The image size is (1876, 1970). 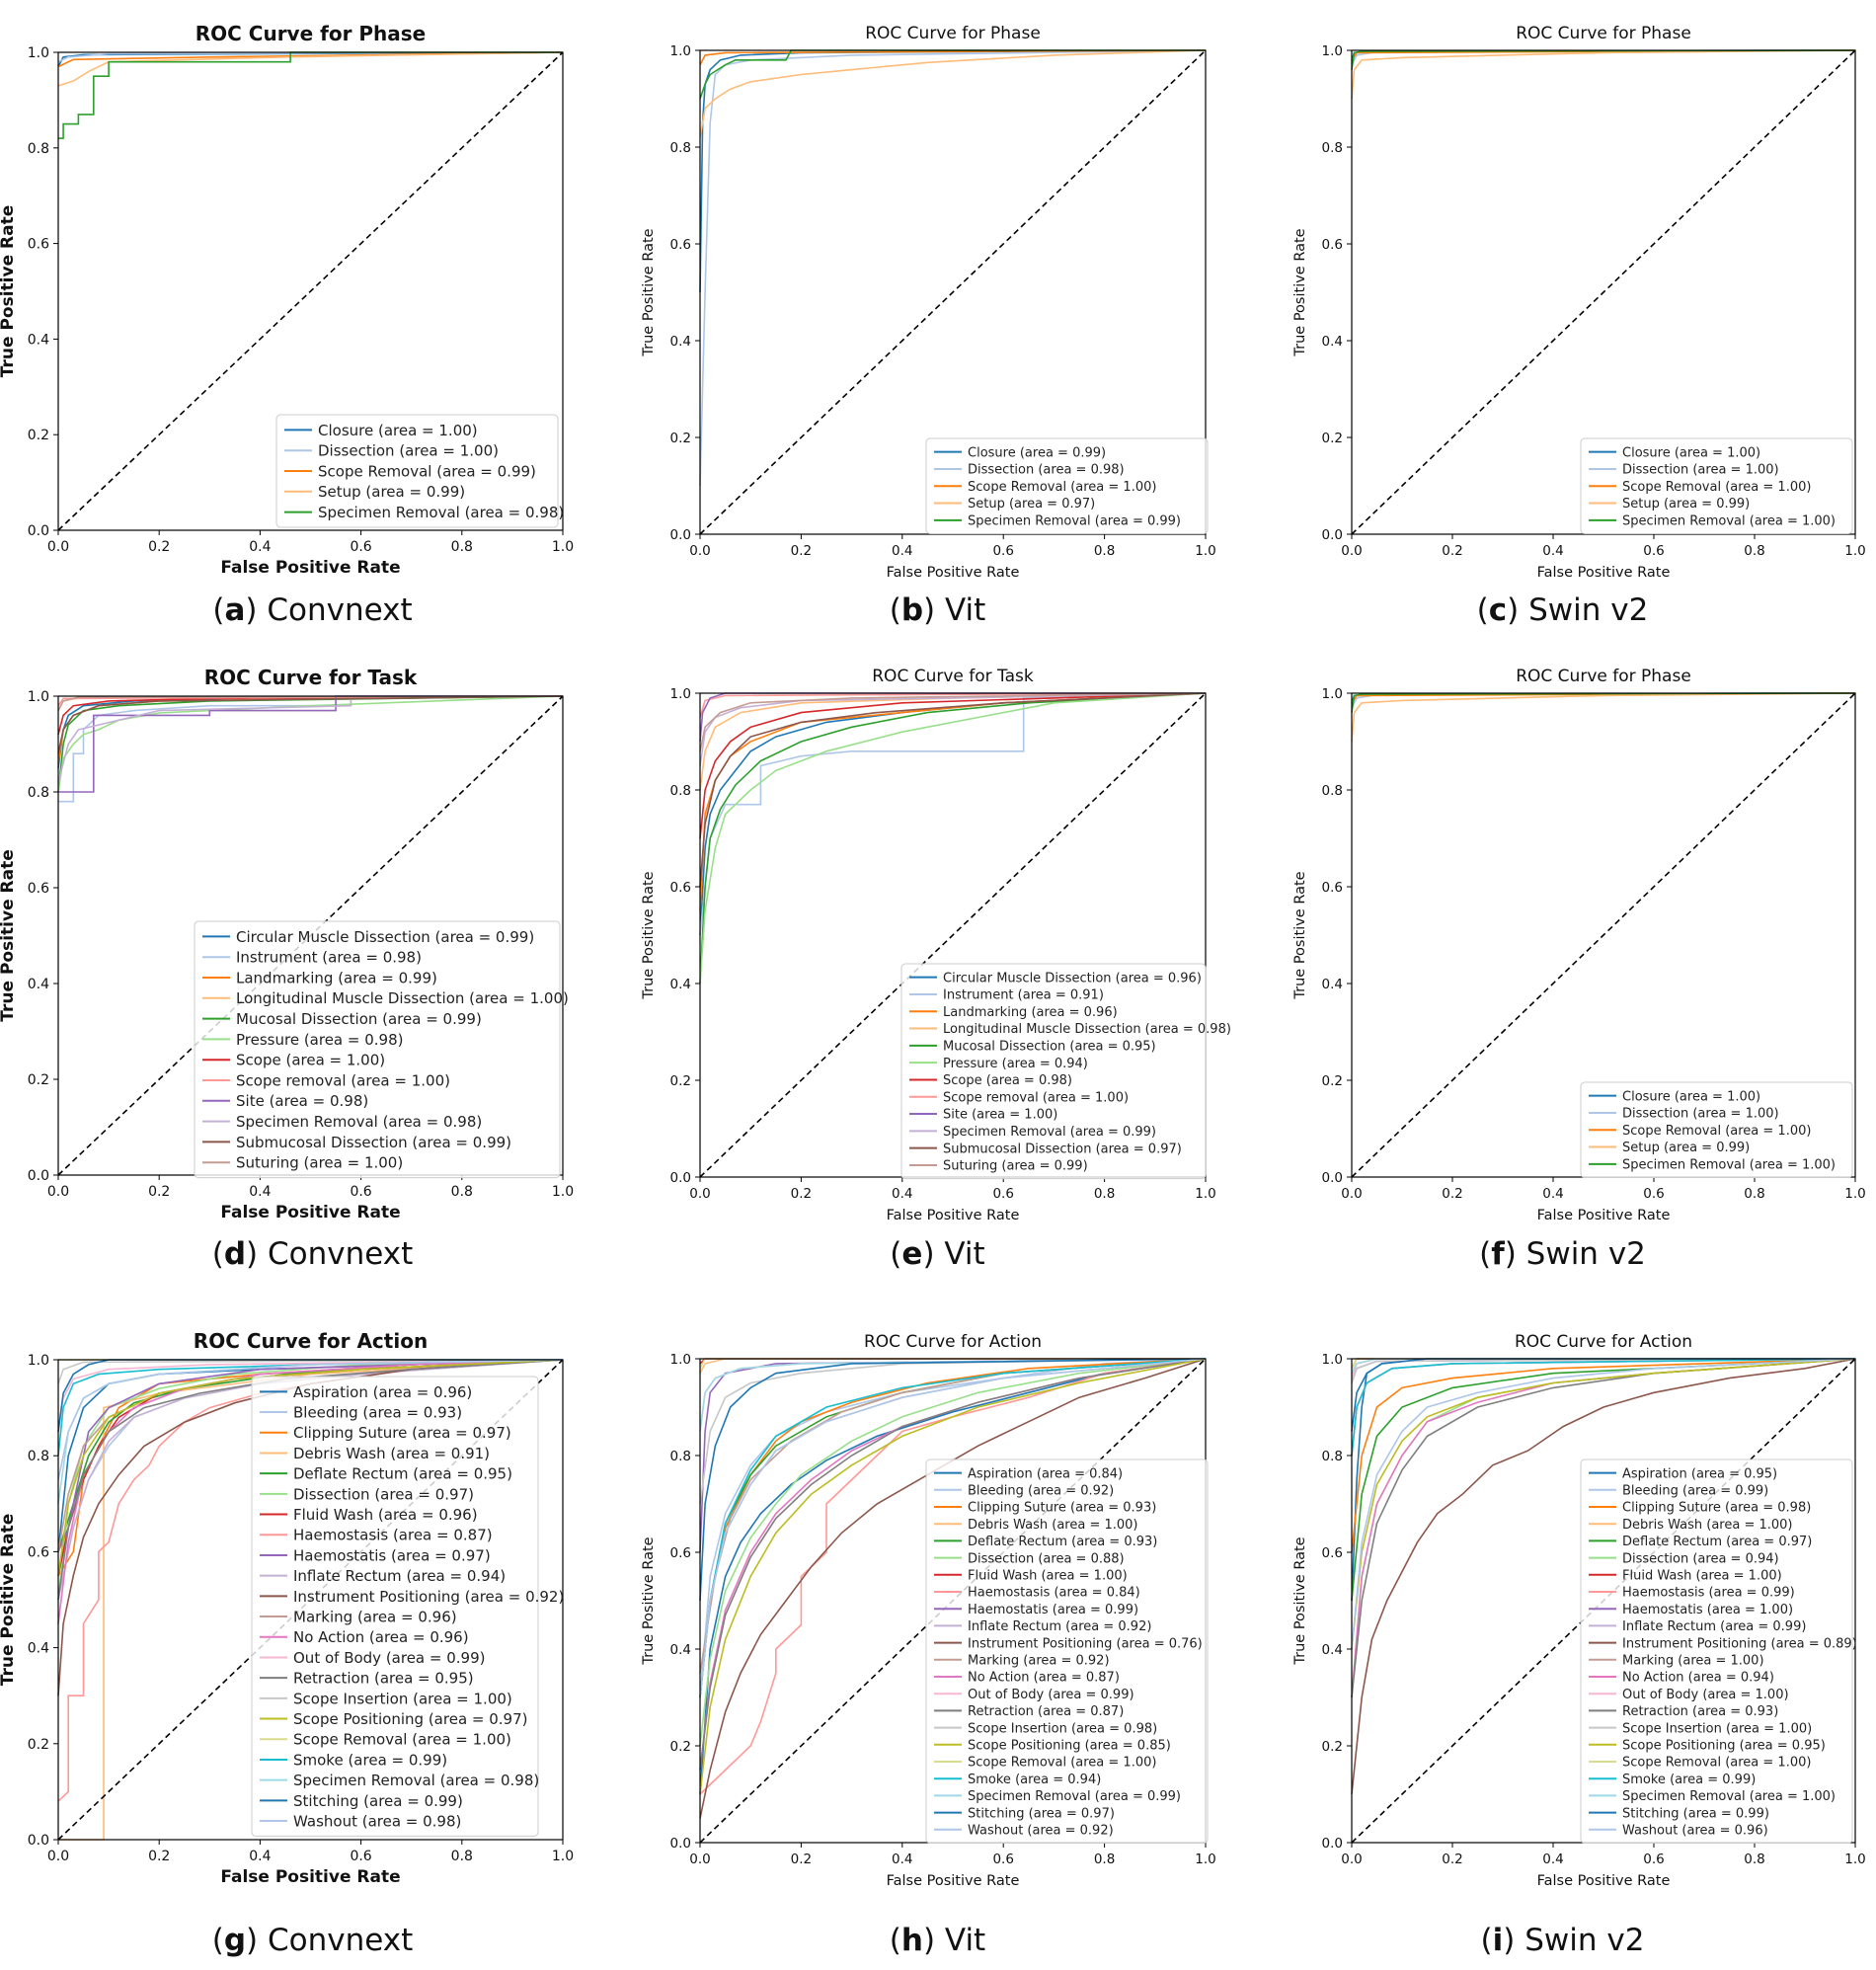 I want to click on legend-entry-21: Stitching (area = 0.97), so click(x=1041, y=1814).